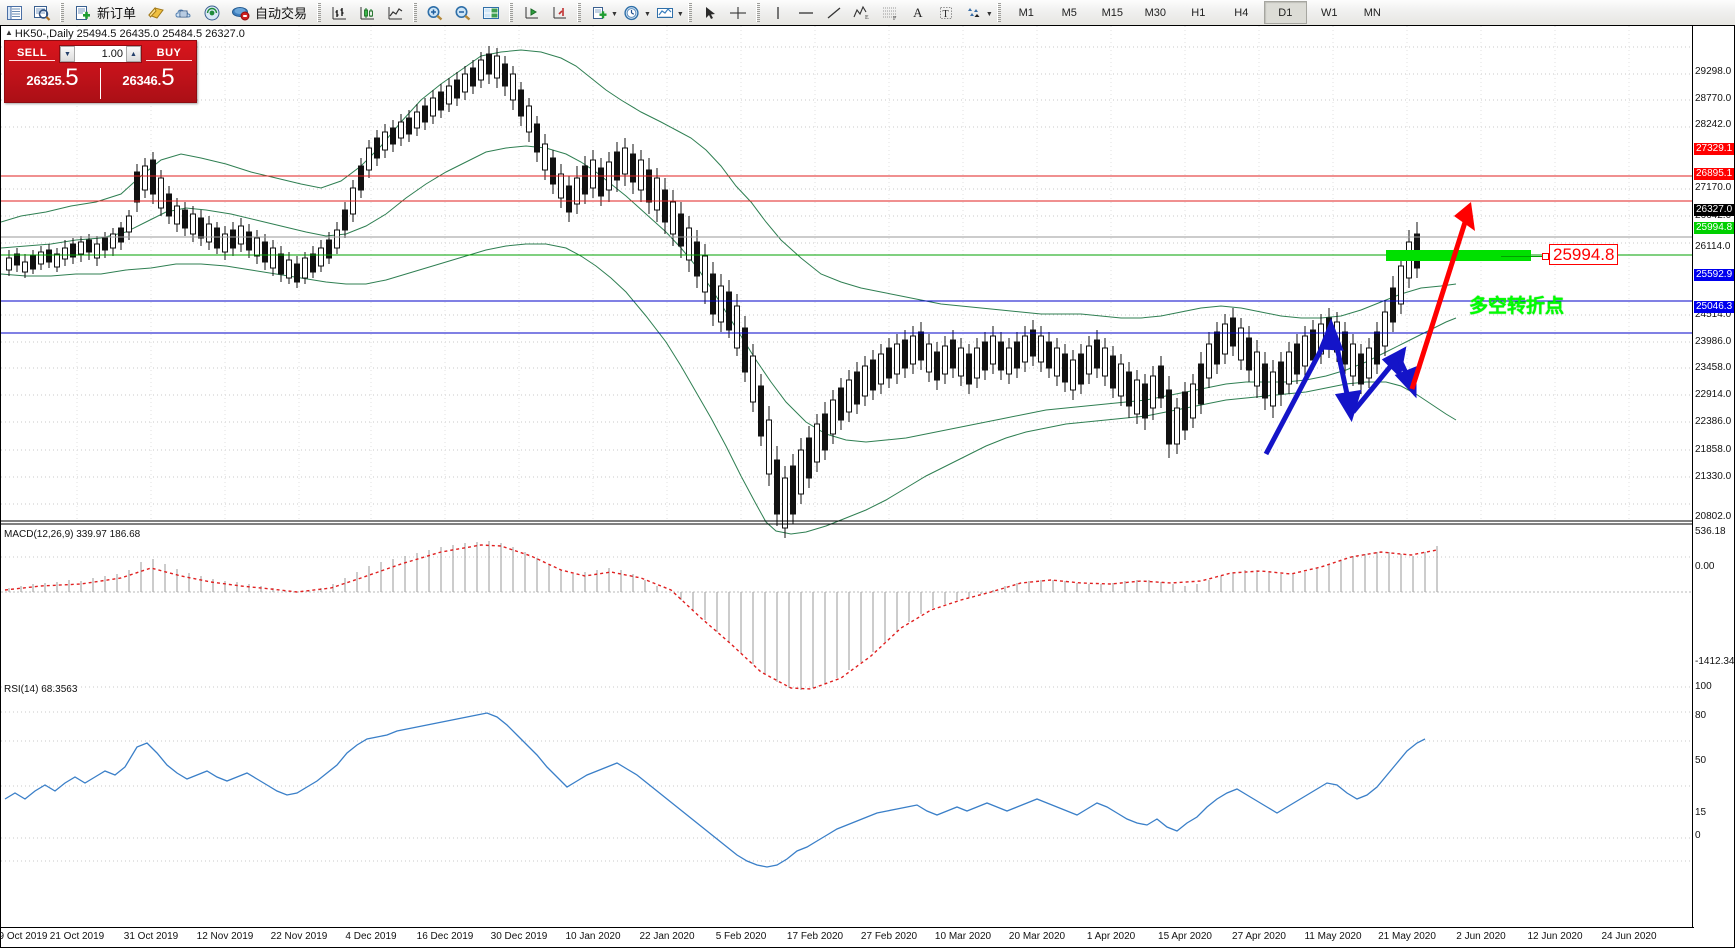  I want to click on tile-windows-icon, so click(491, 12).